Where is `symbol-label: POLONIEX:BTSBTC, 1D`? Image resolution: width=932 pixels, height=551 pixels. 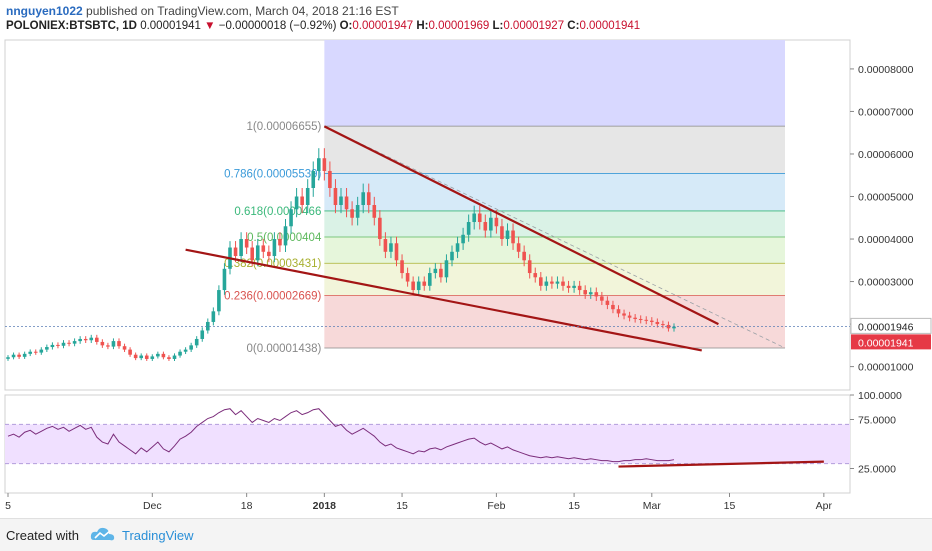
symbol-label: POLONIEX:BTSBTC, 1D is located at coordinates (71, 26).